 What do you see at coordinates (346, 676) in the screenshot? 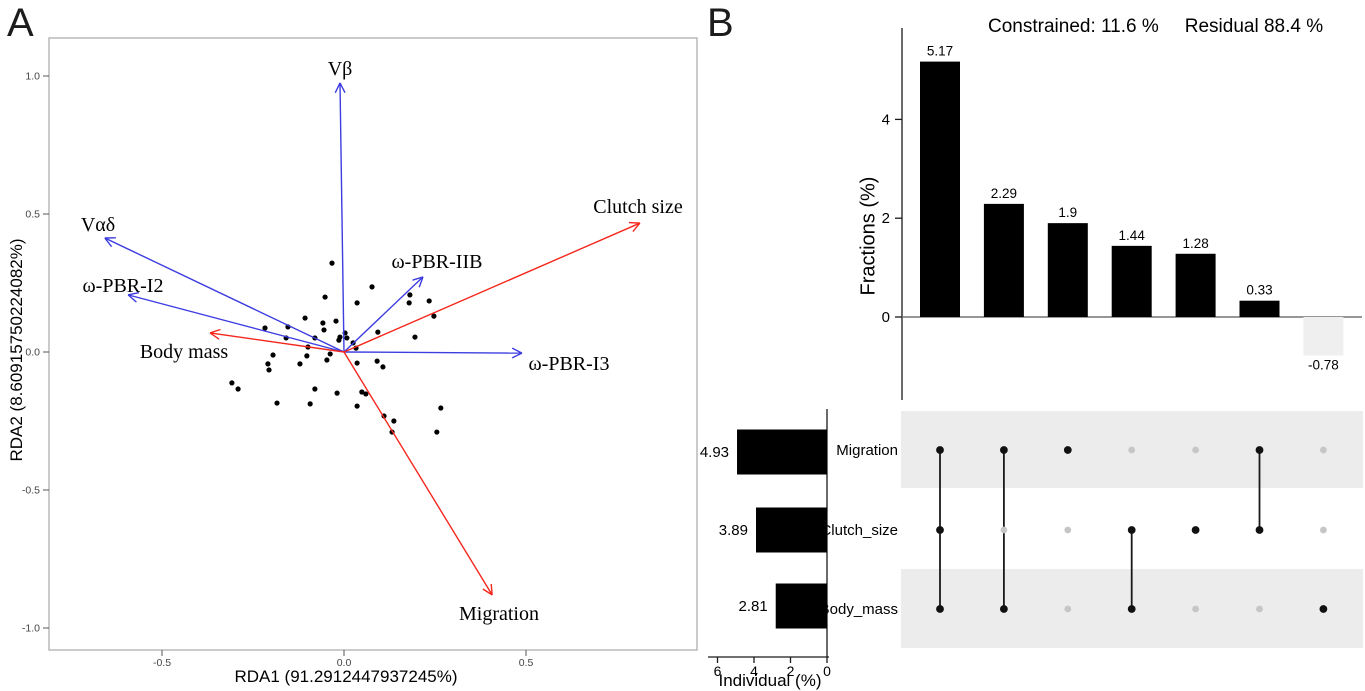
I see `rda1-axis-label: RDA1 (91.2912447937245%)` at bounding box center [346, 676].